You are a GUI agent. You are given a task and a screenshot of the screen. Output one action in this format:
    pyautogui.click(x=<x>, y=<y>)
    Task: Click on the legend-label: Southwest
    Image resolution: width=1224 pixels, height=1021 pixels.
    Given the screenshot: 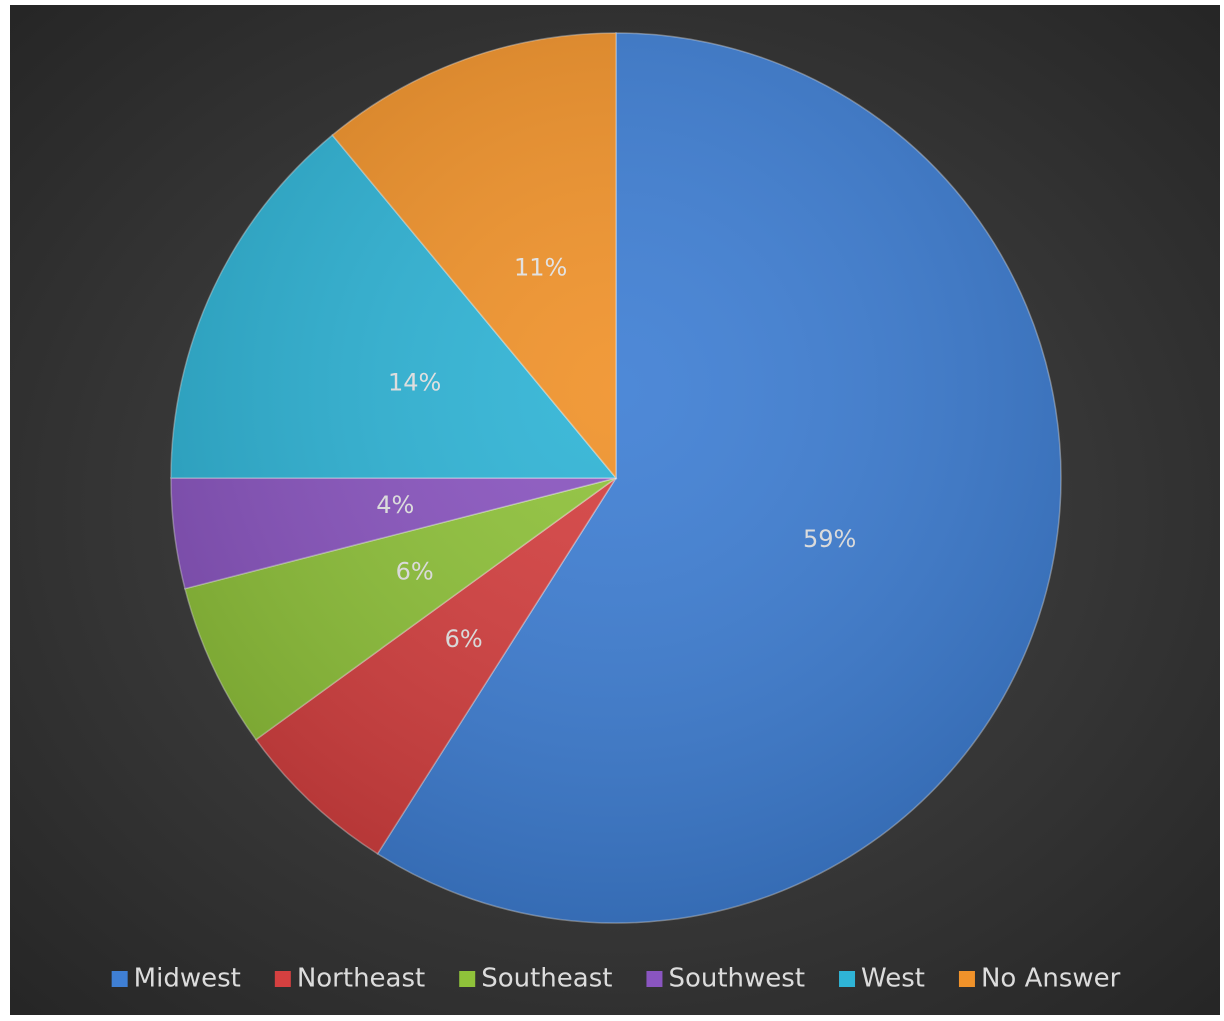 What is the action you would take?
    pyautogui.click(x=736, y=979)
    